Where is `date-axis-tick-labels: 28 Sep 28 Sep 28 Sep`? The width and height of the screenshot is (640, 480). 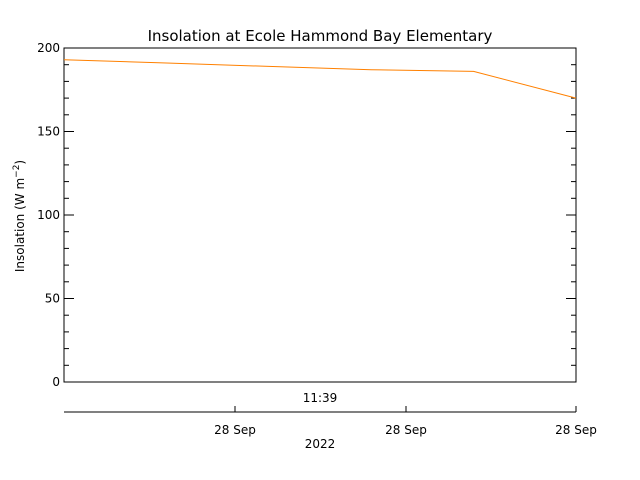
date-axis-tick-labels: 28 Sep 28 Sep 28 Sep is located at coordinates (405, 430).